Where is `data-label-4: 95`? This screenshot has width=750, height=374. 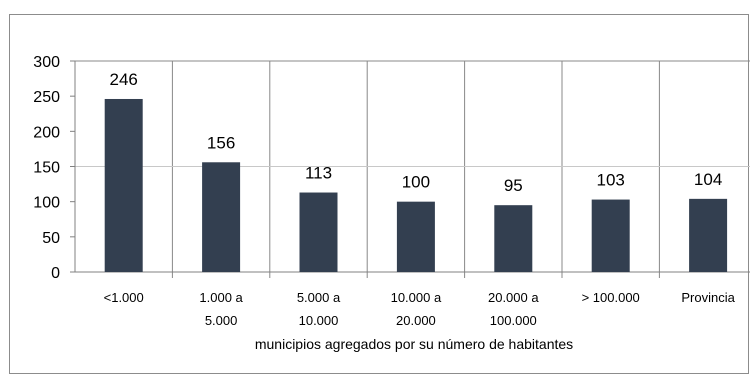
data-label-4: 95 is located at coordinates (513, 185).